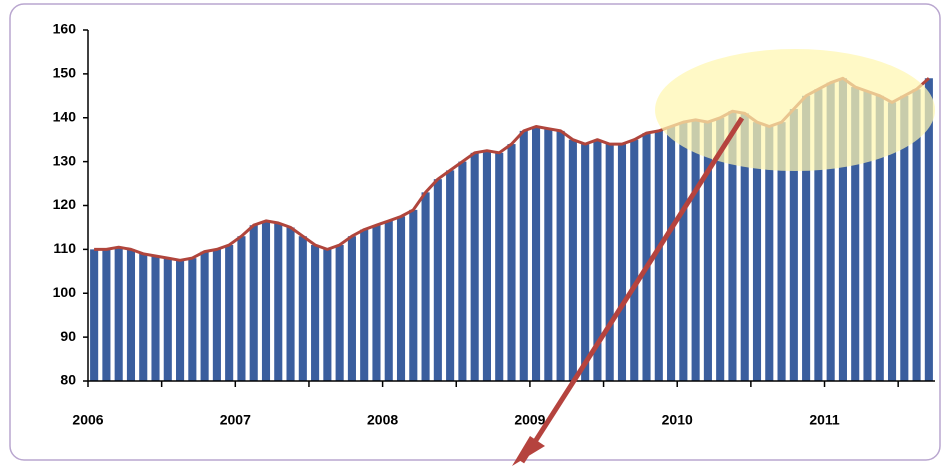  What do you see at coordinates (68, 336) in the screenshot?
I see `y-tick-label: 90` at bounding box center [68, 336].